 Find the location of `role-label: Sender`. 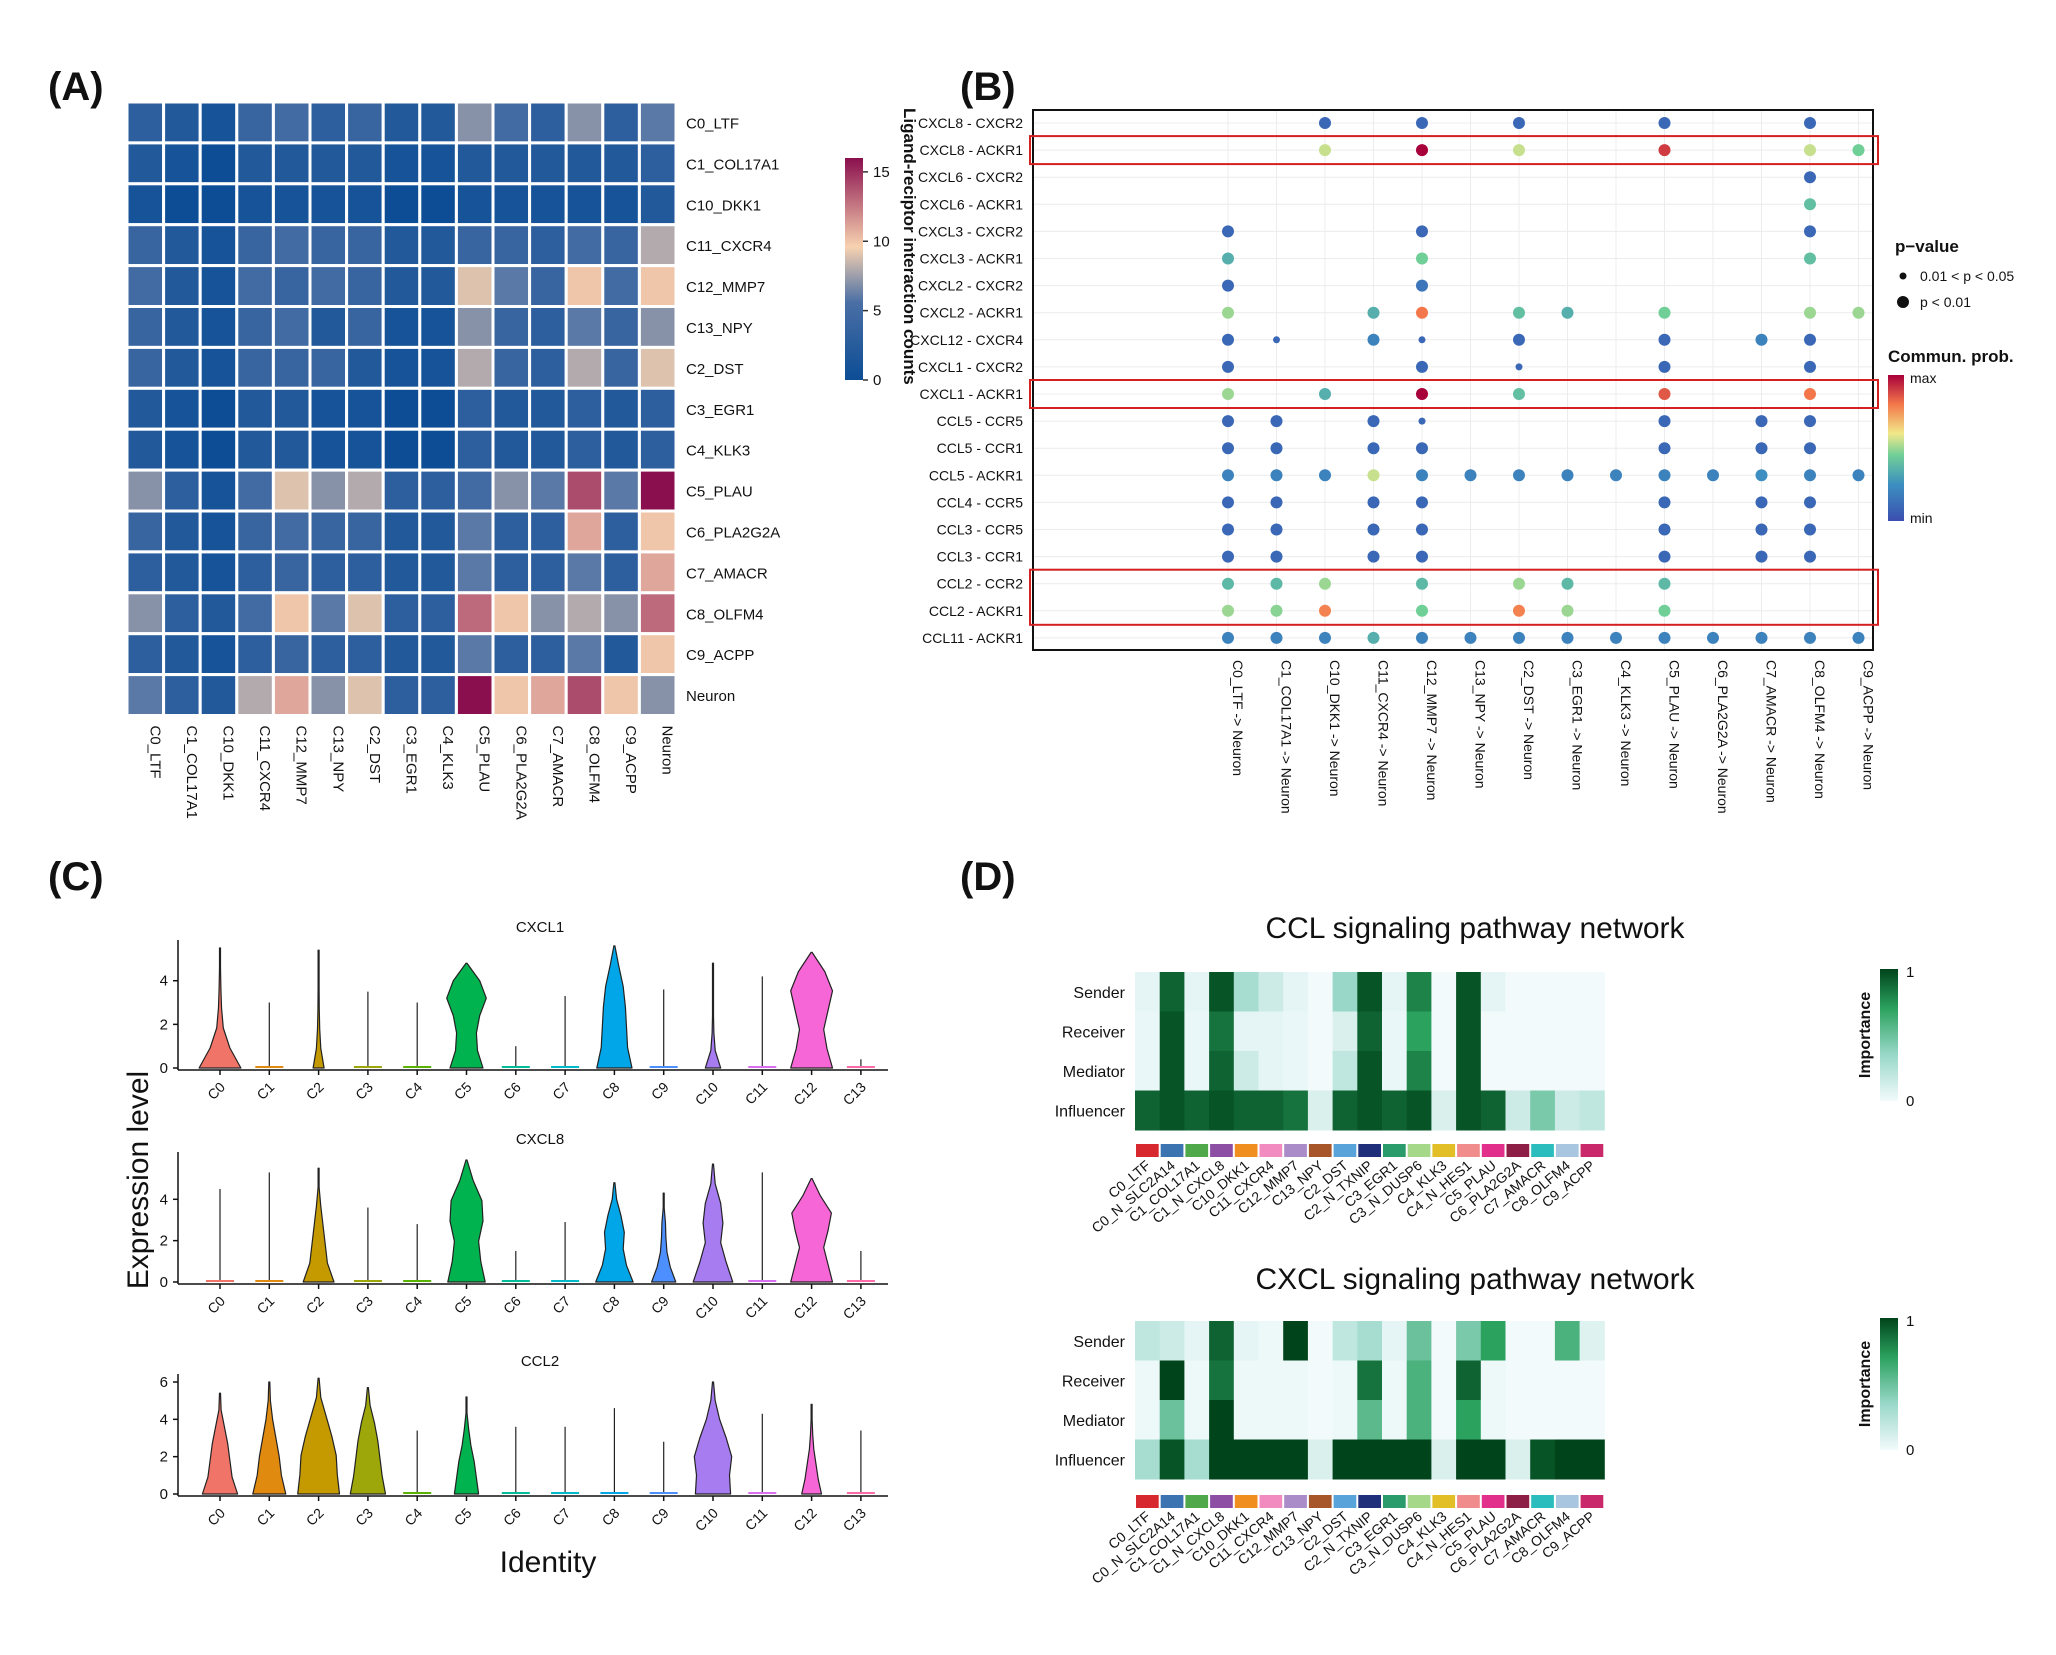

role-label: Sender is located at coordinates (1099, 1342).